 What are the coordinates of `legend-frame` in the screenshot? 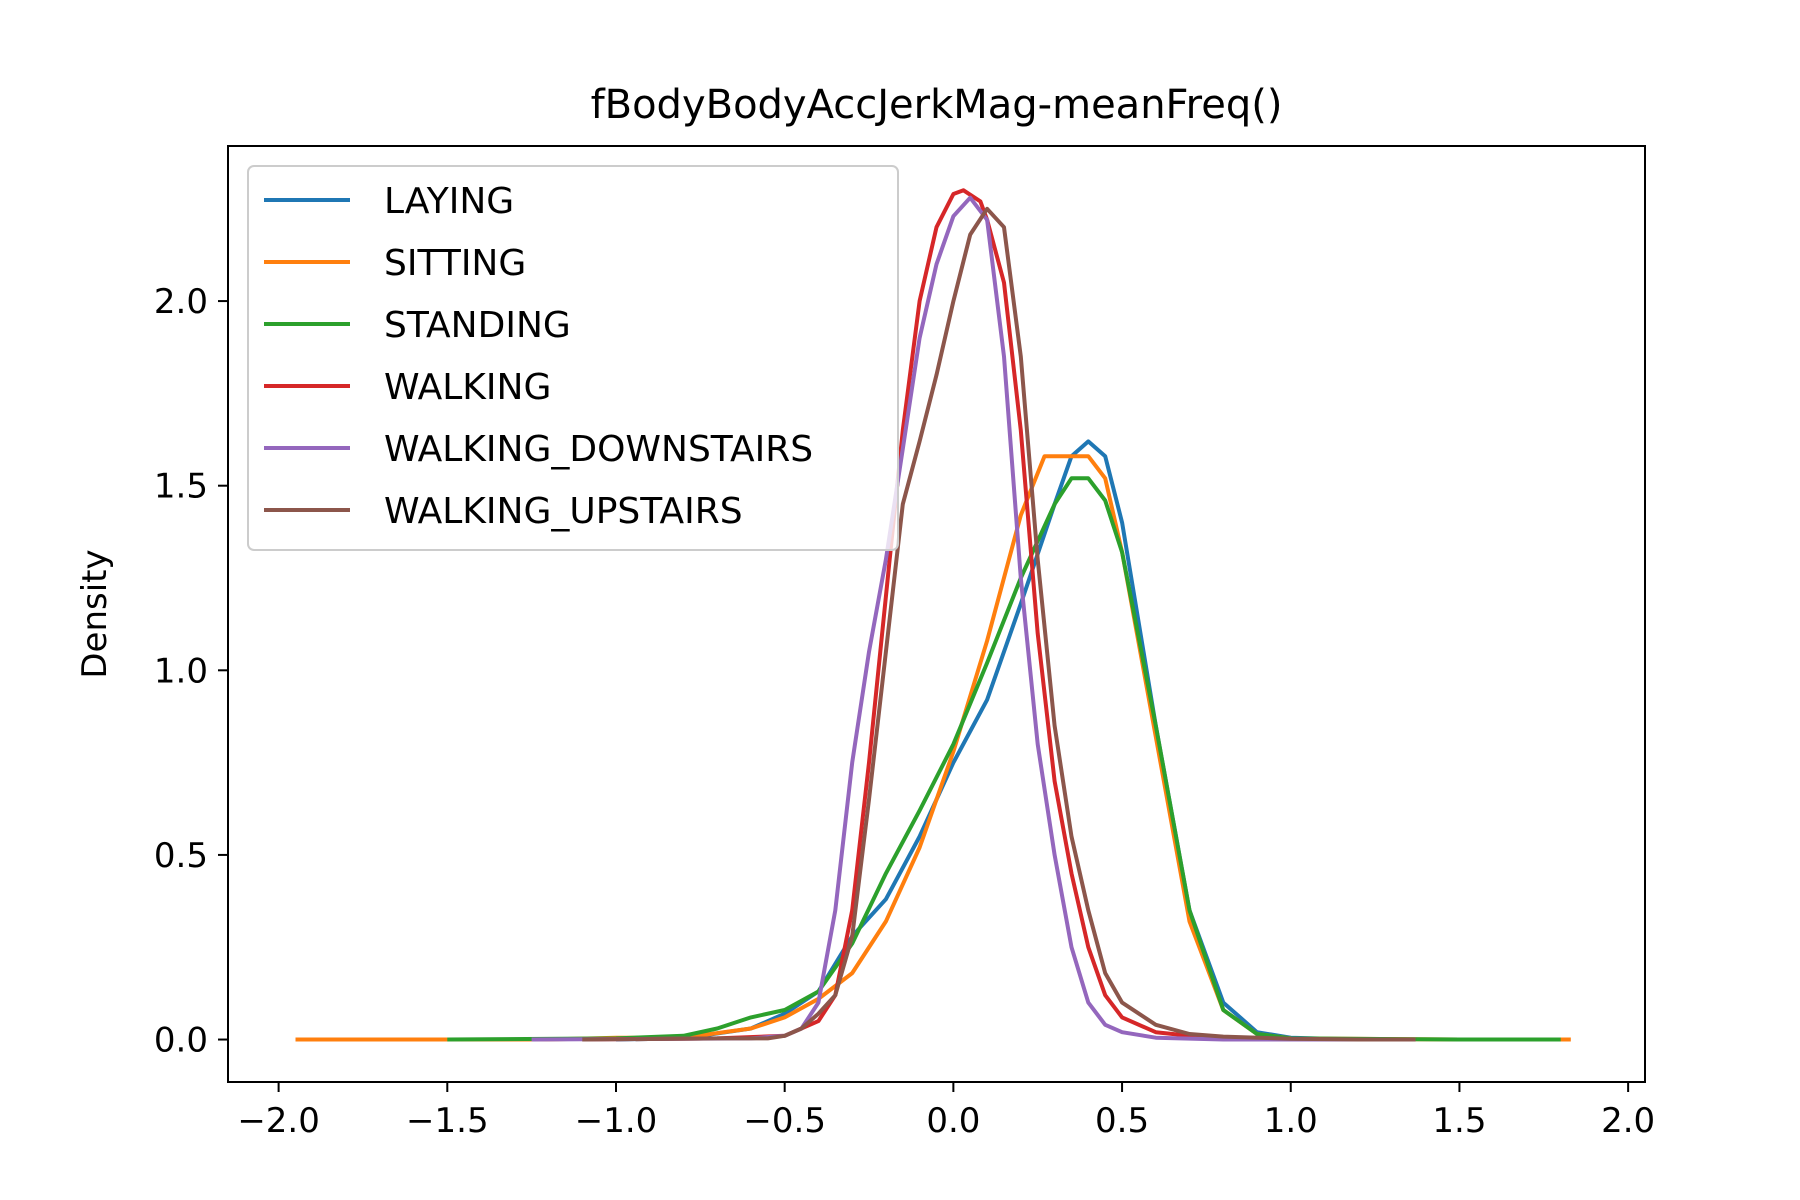 It's located at (573, 358).